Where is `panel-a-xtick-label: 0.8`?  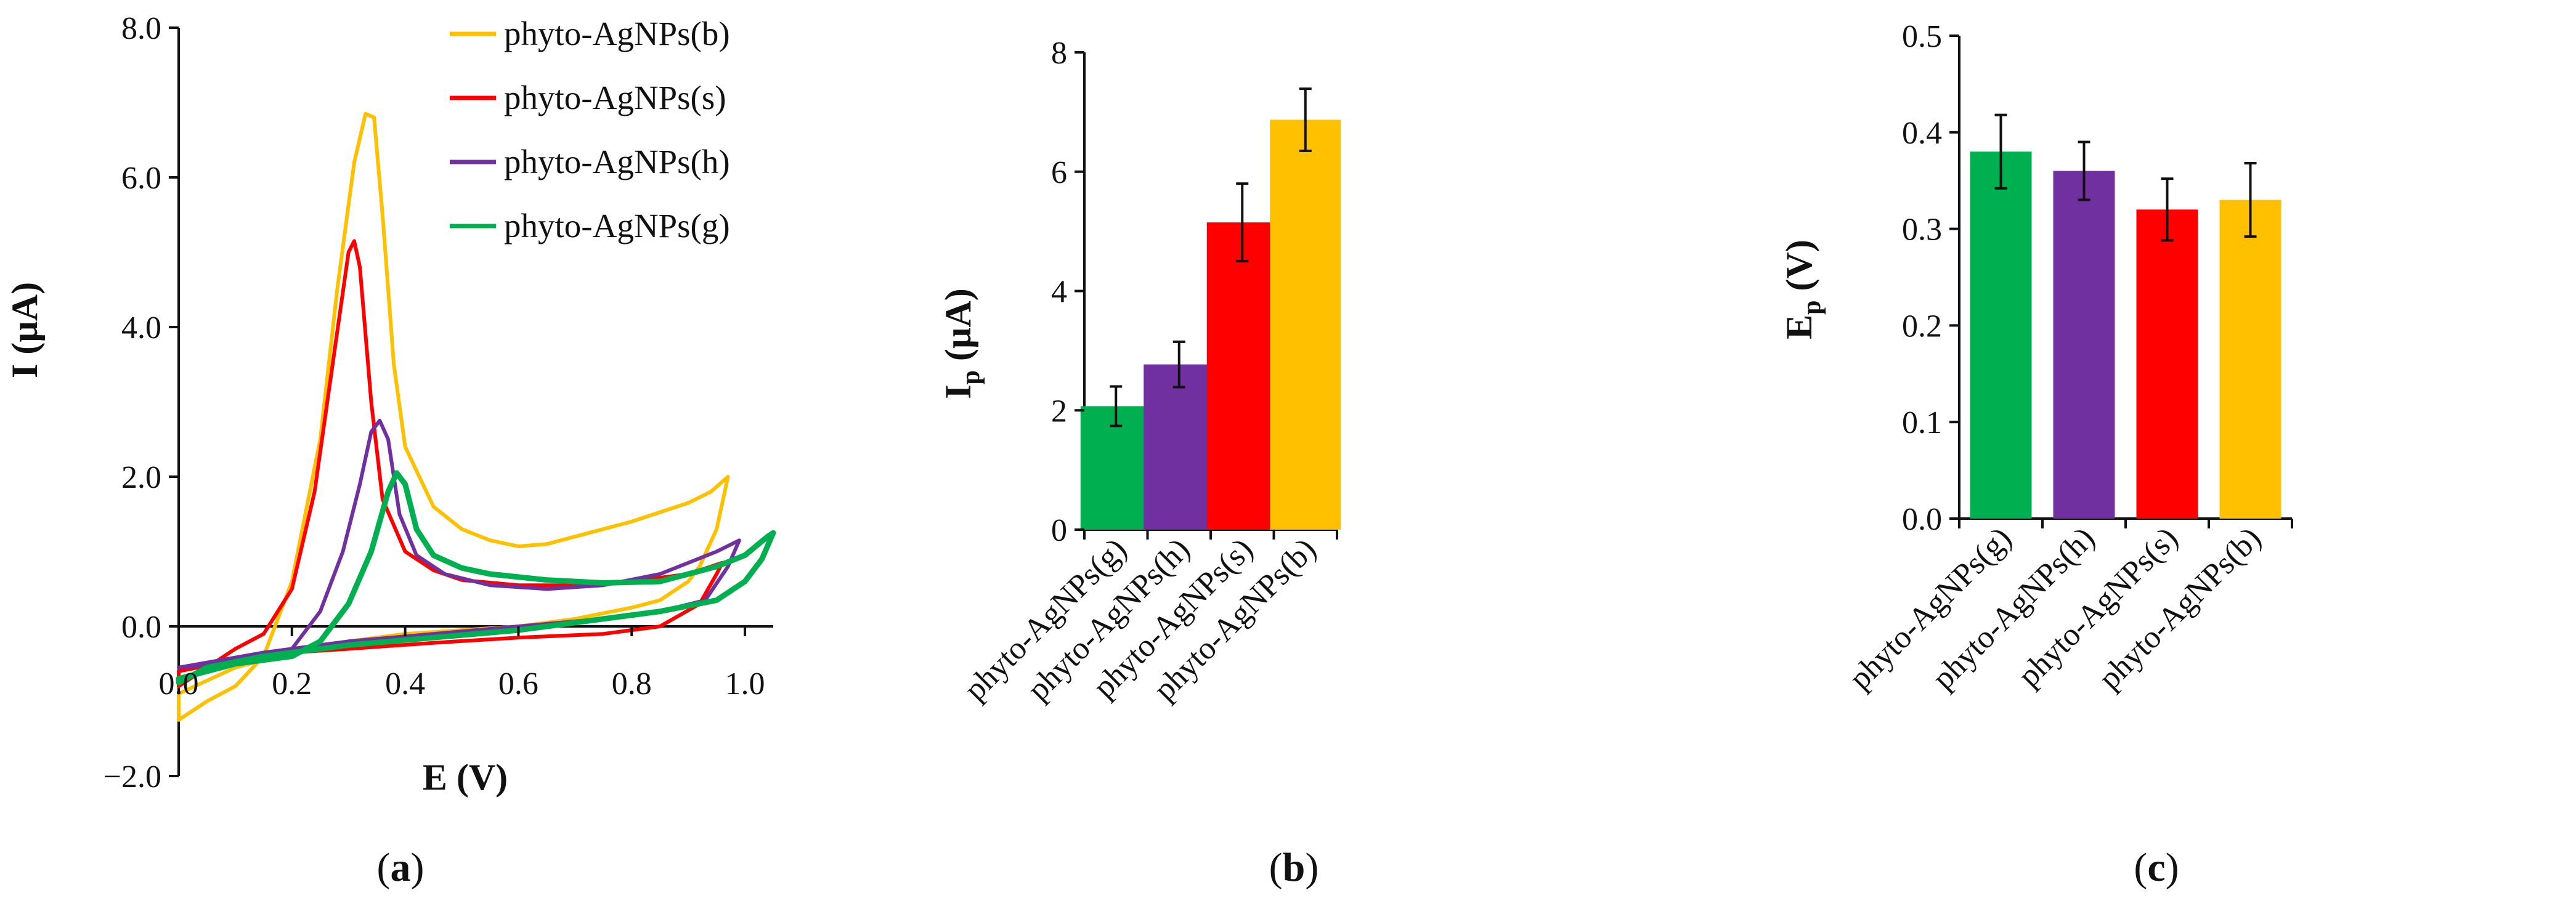
panel-a-xtick-label: 0.8 is located at coordinates (632, 684).